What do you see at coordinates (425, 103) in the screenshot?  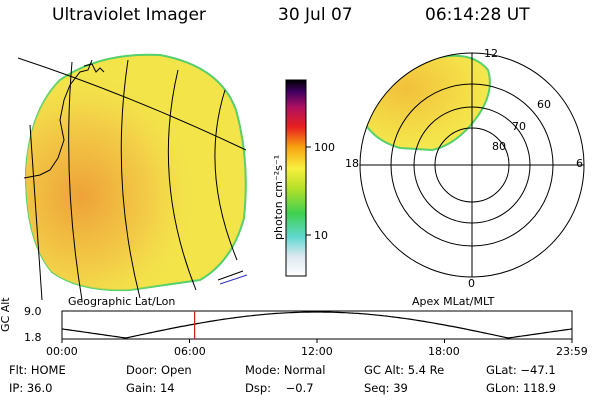 I see `polar-auroral-oval` at bounding box center [425, 103].